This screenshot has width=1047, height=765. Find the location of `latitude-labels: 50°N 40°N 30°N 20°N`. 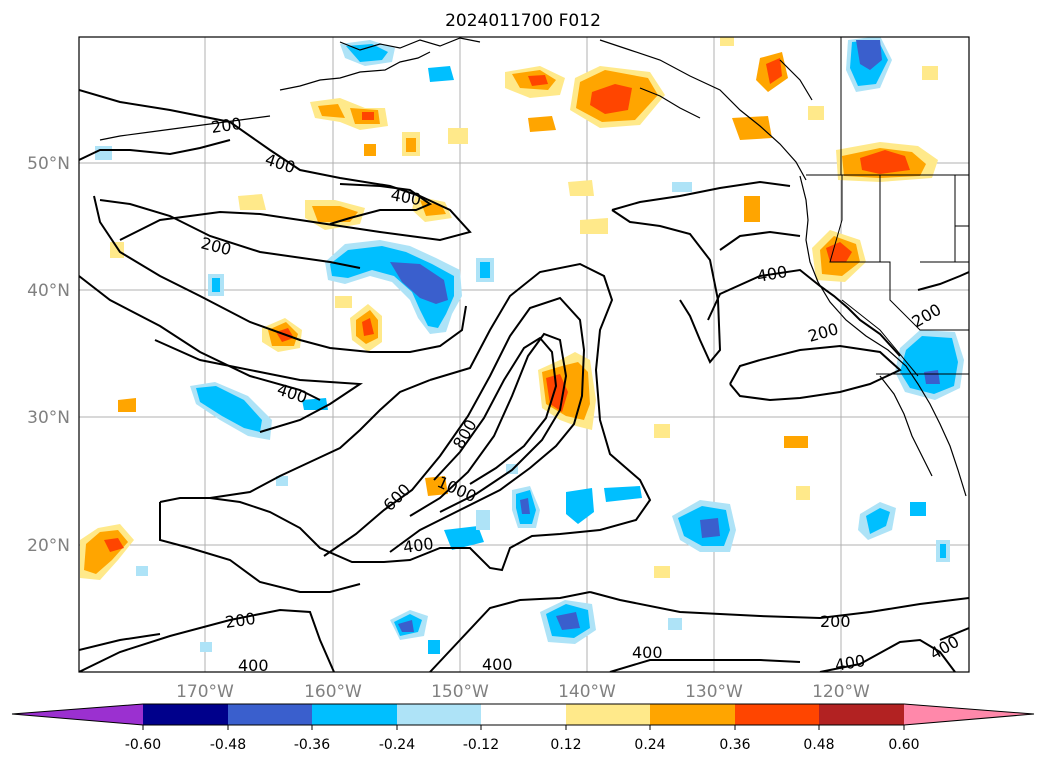

latitude-labels: 50°N 40°N 30°N 20°N is located at coordinates (48, 355).